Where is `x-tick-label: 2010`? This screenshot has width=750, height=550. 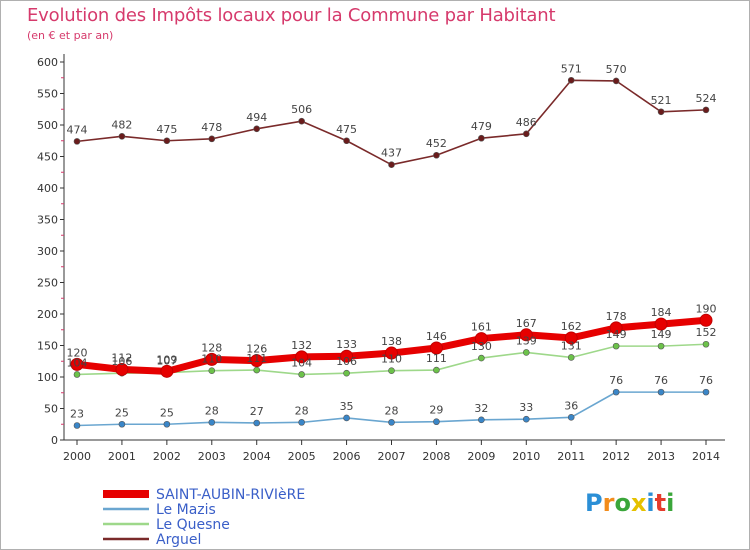 x-tick-label: 2010 is located at coordinates (526, 456).